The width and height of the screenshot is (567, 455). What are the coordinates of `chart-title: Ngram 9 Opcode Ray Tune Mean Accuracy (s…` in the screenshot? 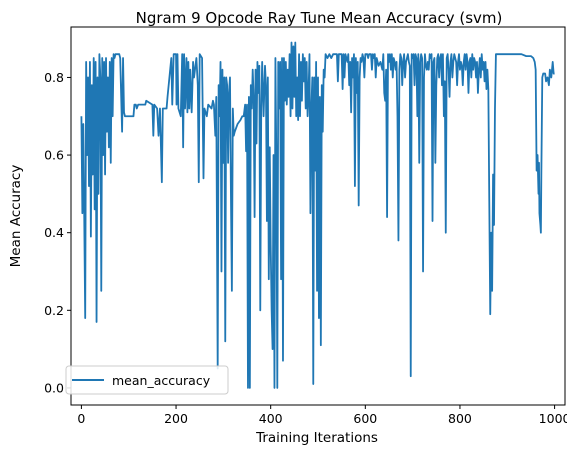 It's located at (319, 18).